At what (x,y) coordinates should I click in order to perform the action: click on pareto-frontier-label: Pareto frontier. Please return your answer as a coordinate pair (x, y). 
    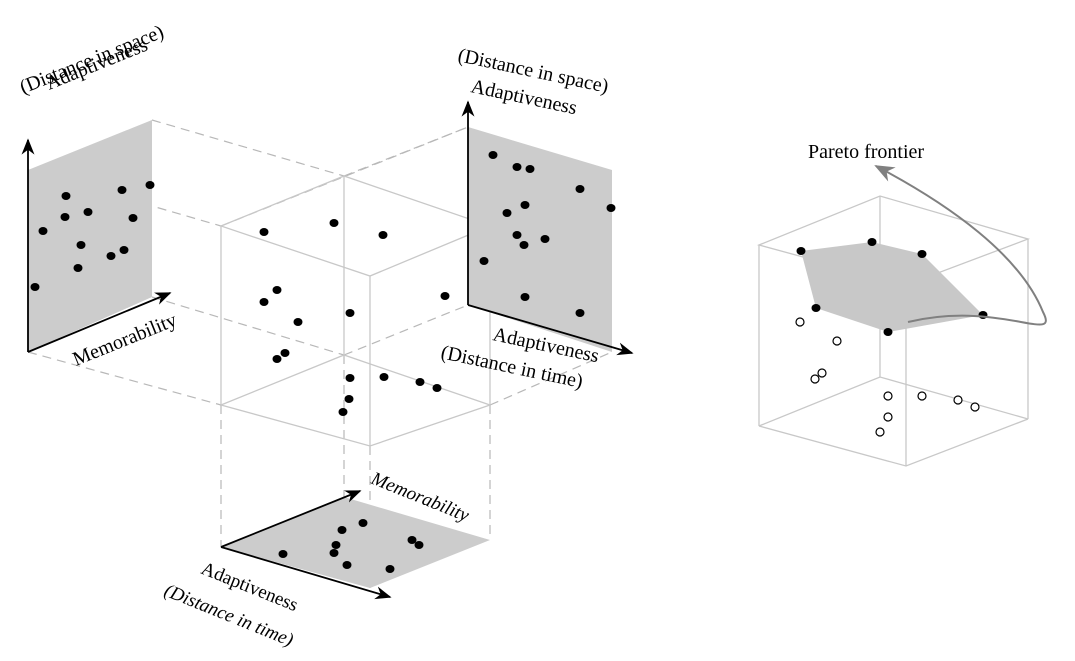
    Looking at the image, I should click on (866, 152).